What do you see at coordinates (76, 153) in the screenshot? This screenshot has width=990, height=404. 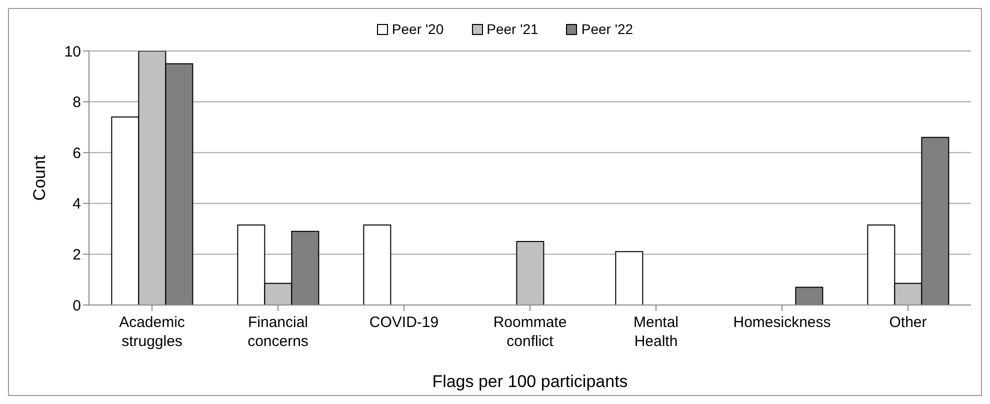 I see `y-tick-label: 6` at bounding box center [76, 153].